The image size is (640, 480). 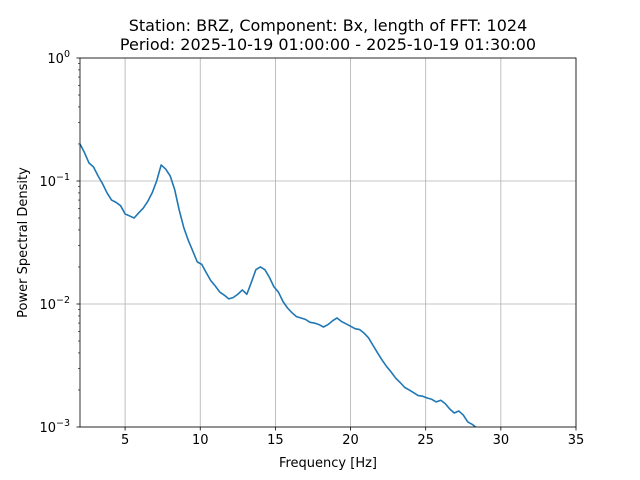 I want to click on x-tick-label: 30, so click(x=501, y=440).